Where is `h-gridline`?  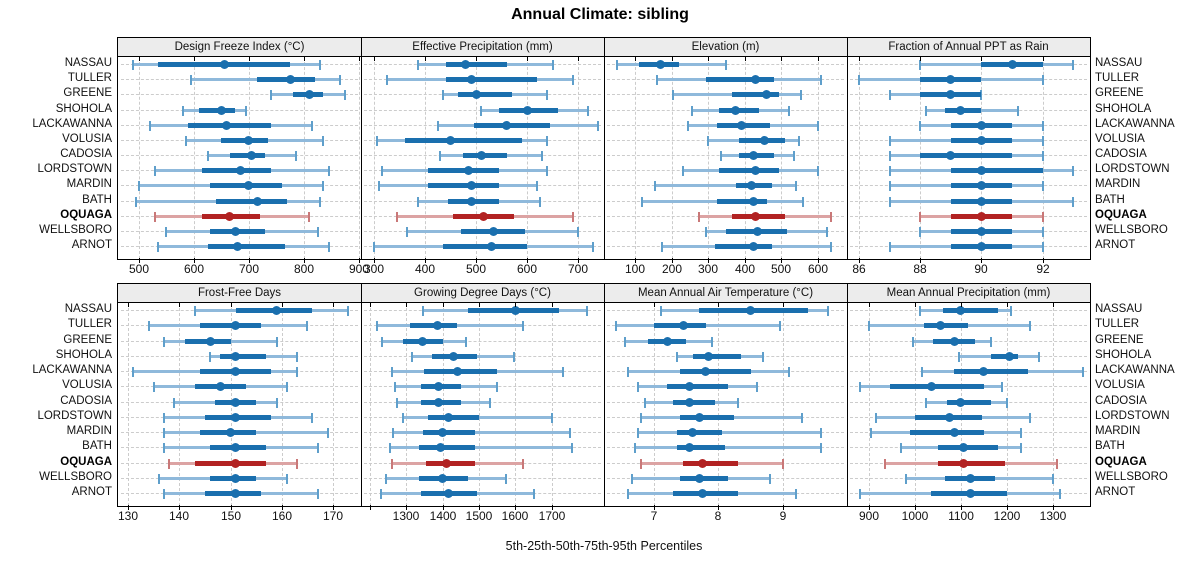 h-gridline is located at coordinates (725, 341).